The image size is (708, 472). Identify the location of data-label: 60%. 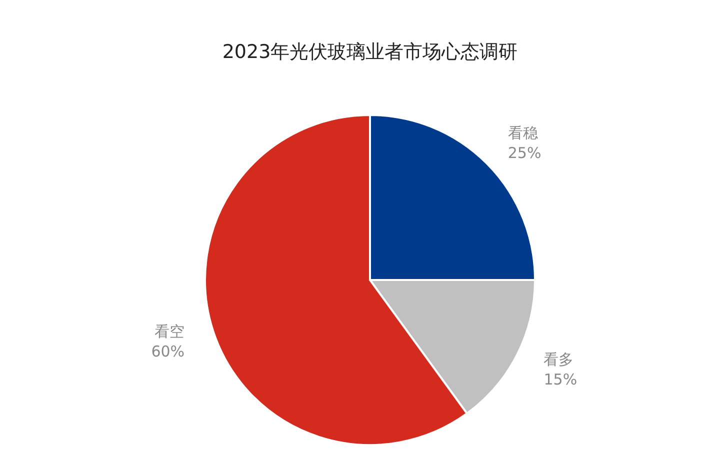
(168, 351).